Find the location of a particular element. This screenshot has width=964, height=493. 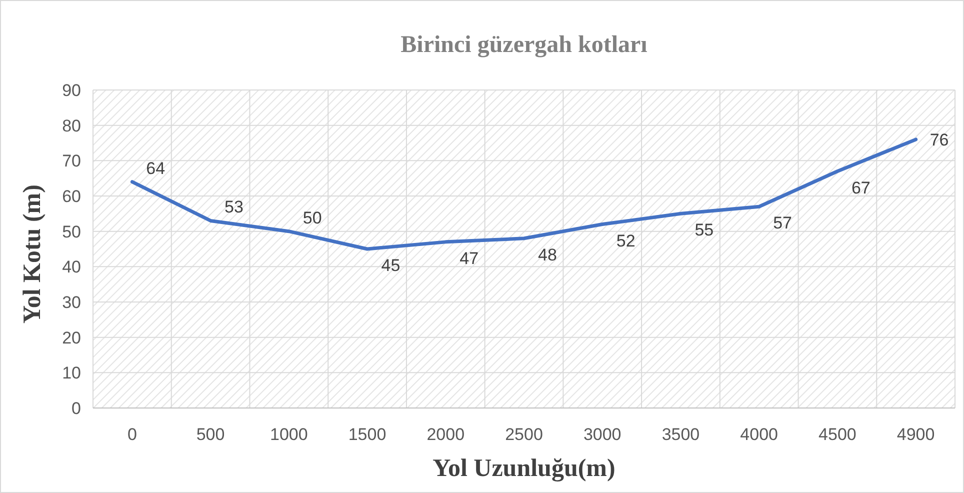

y-tick-label: 80 is located at coordinates (71, 126).